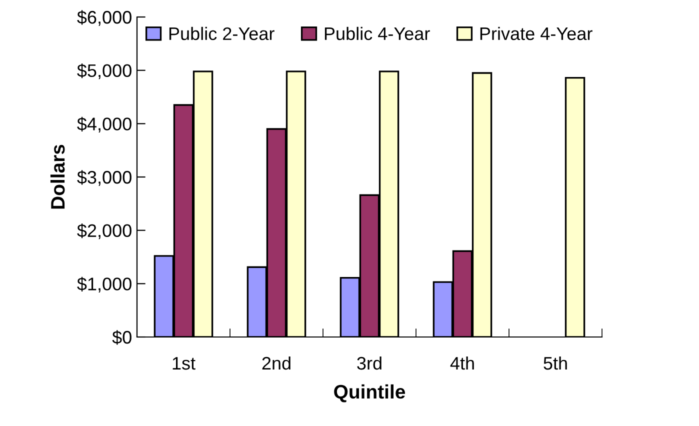  What do you see at coordinates (122, 337) in the screenshot?
I see `y-tick-label: $0` at bounding box center [122, 337].